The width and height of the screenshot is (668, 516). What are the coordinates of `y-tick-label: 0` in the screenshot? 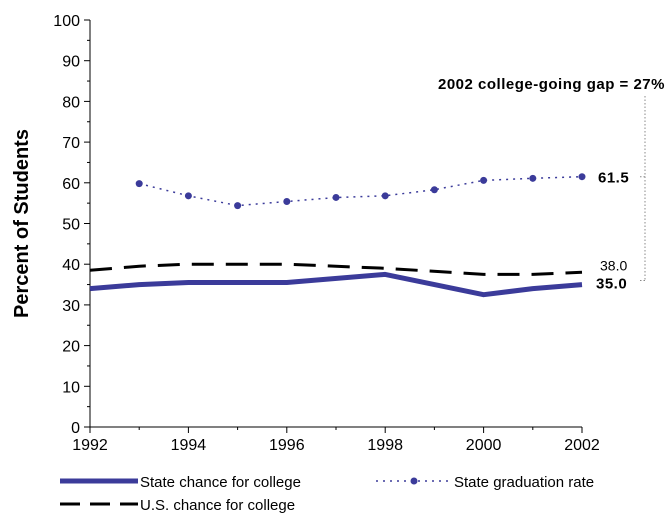 It's located at (75, 428).